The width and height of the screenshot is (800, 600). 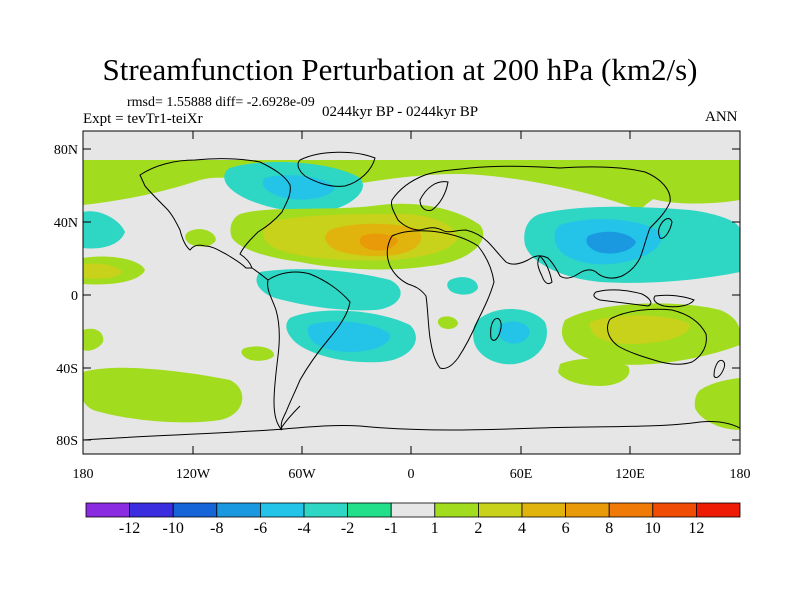 I want to click on colorbar-label: 10, so click(x=653, y=528).